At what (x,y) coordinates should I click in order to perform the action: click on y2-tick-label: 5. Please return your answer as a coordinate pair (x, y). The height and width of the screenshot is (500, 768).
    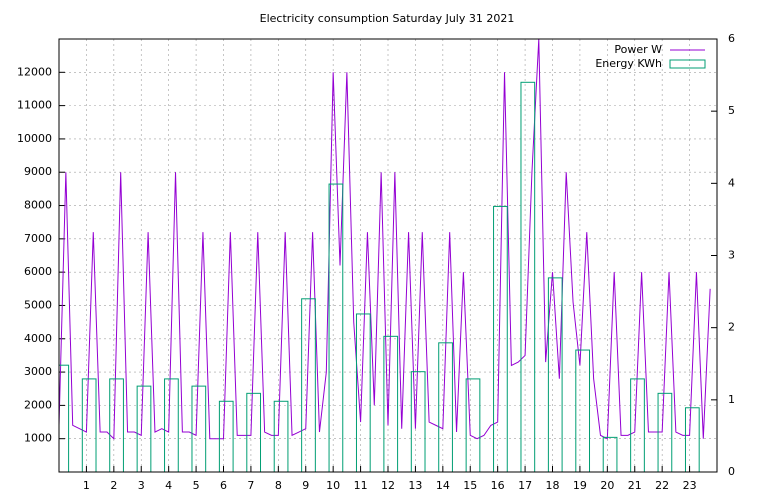
    Looking at the image, I should click on (731, 110).